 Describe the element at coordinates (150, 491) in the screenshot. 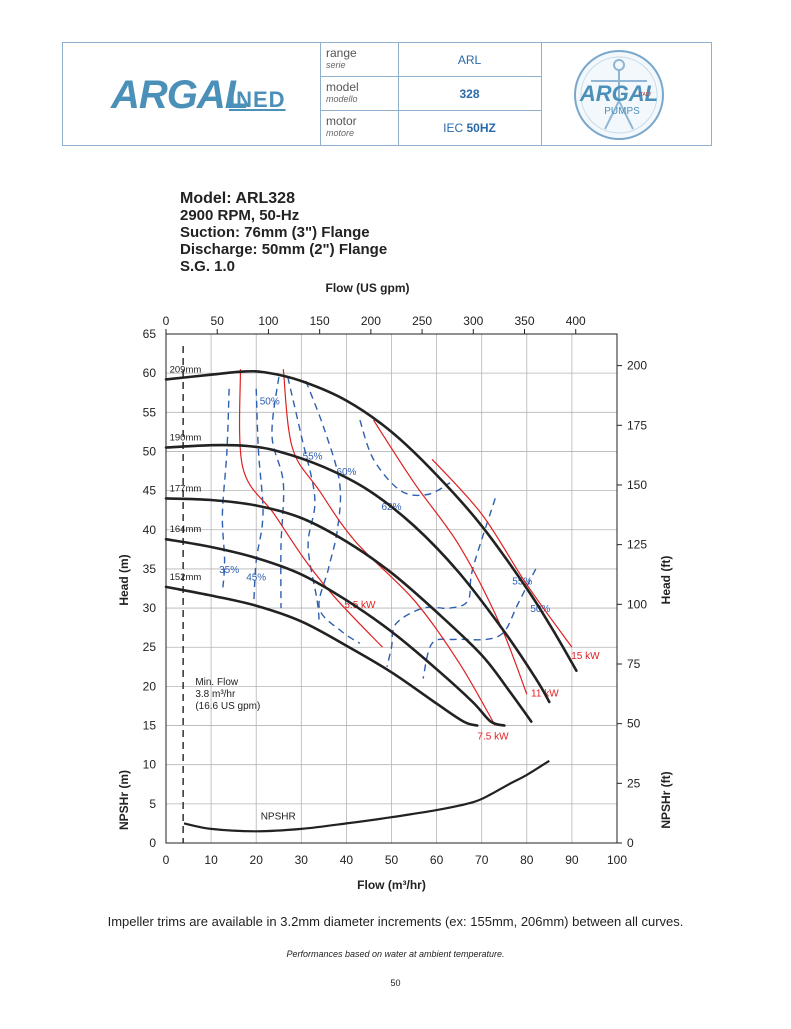

I see `y-tick-label: 45` at that location.